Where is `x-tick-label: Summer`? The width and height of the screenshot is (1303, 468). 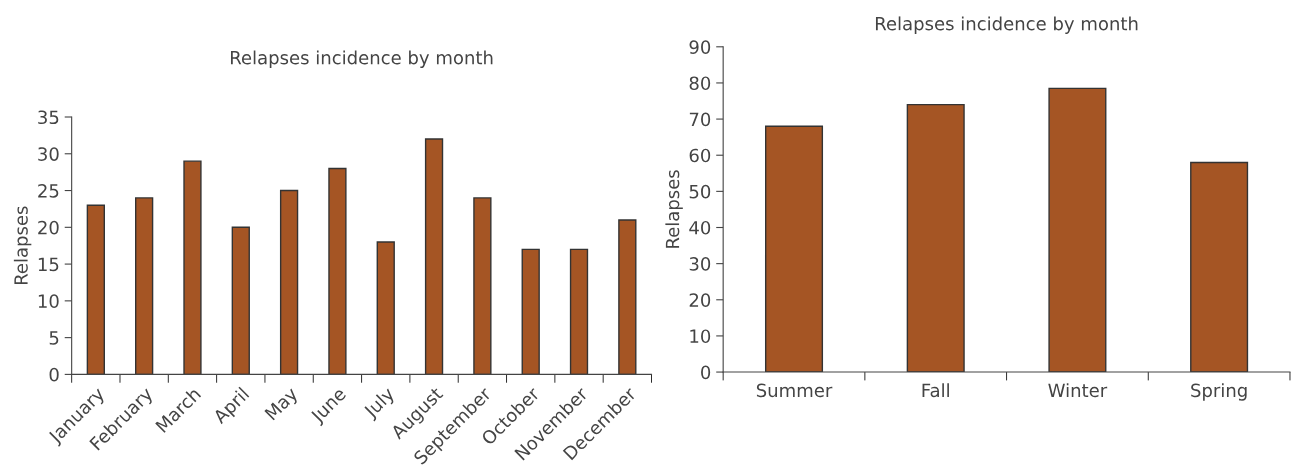
x-tick-label: Summer is located at coordinates (794, 390).